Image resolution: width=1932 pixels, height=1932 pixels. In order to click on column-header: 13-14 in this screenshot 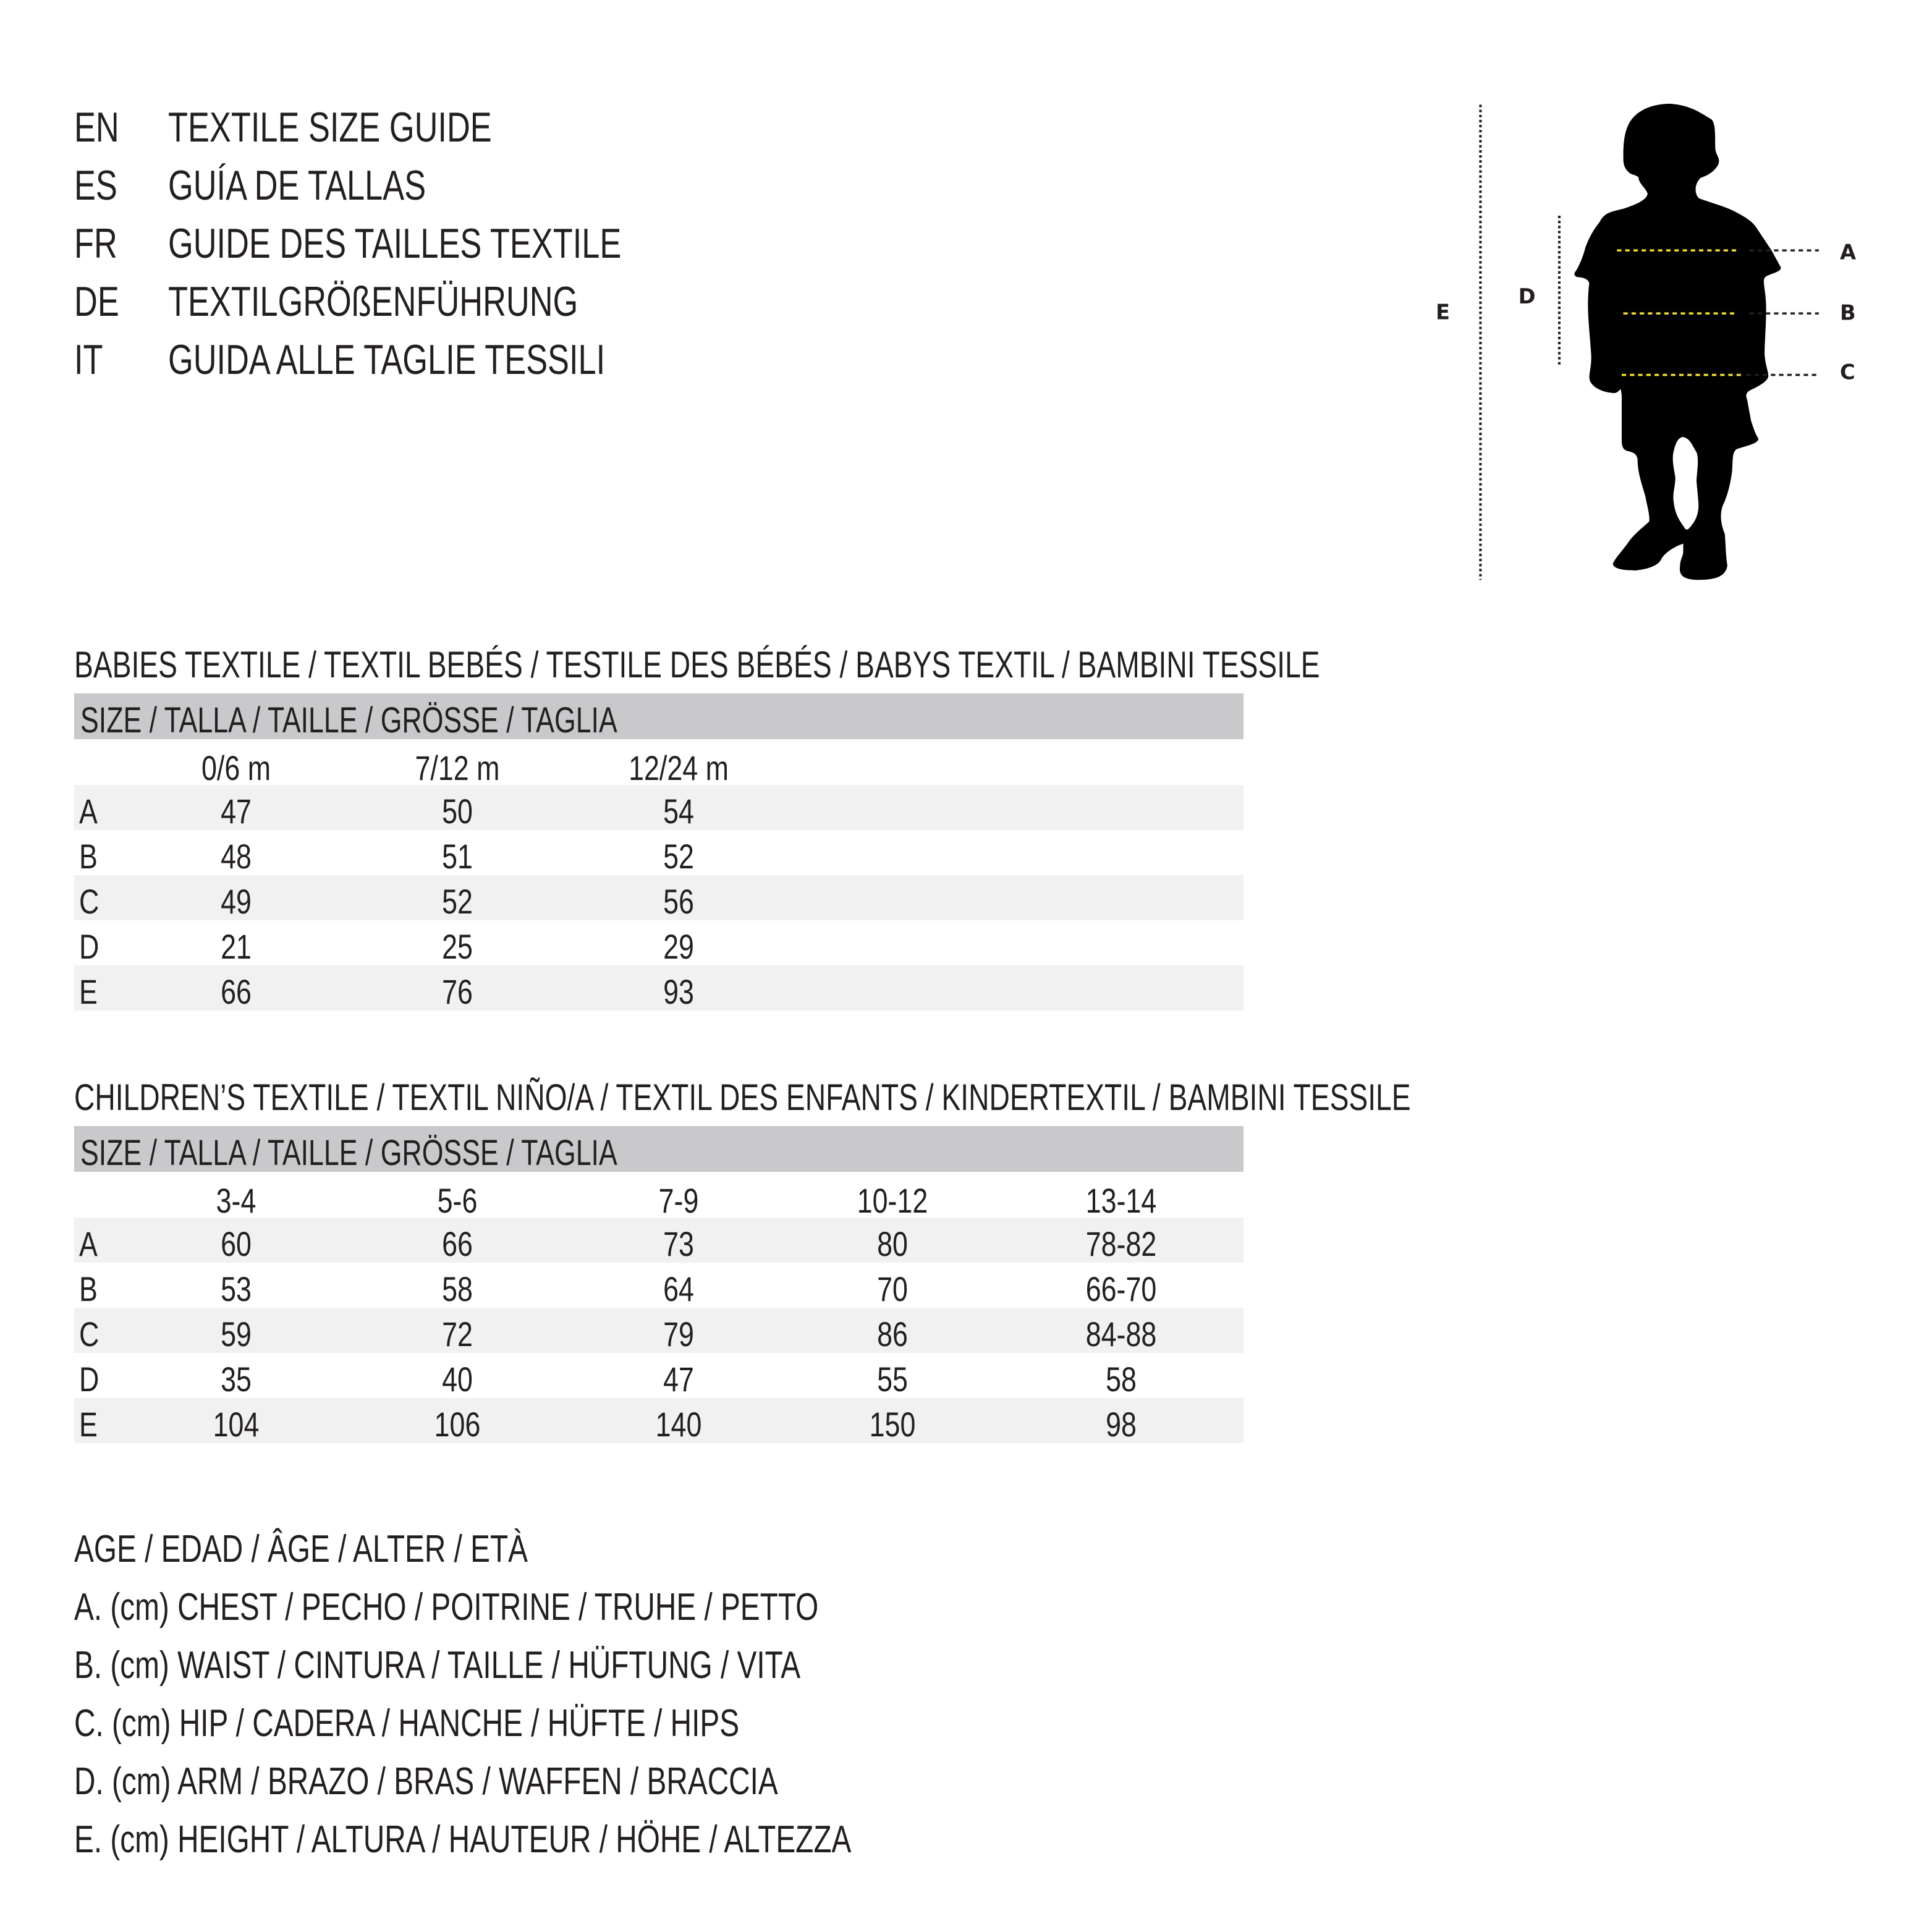, I will do `click(1121, 1200)`.